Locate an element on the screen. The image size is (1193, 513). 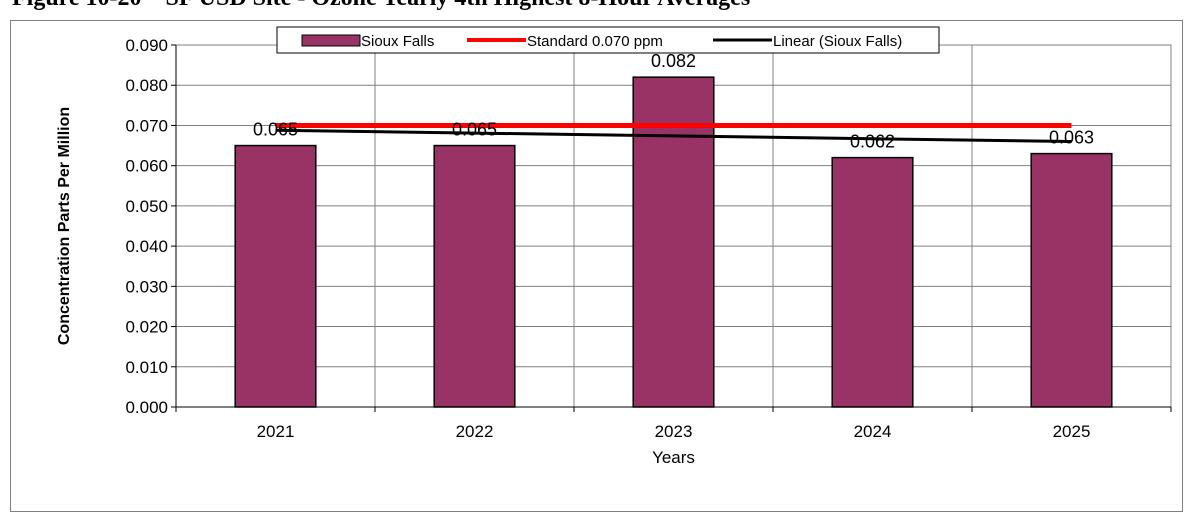
y-tick-label: 0.020 is located at coordinates (146, 327).